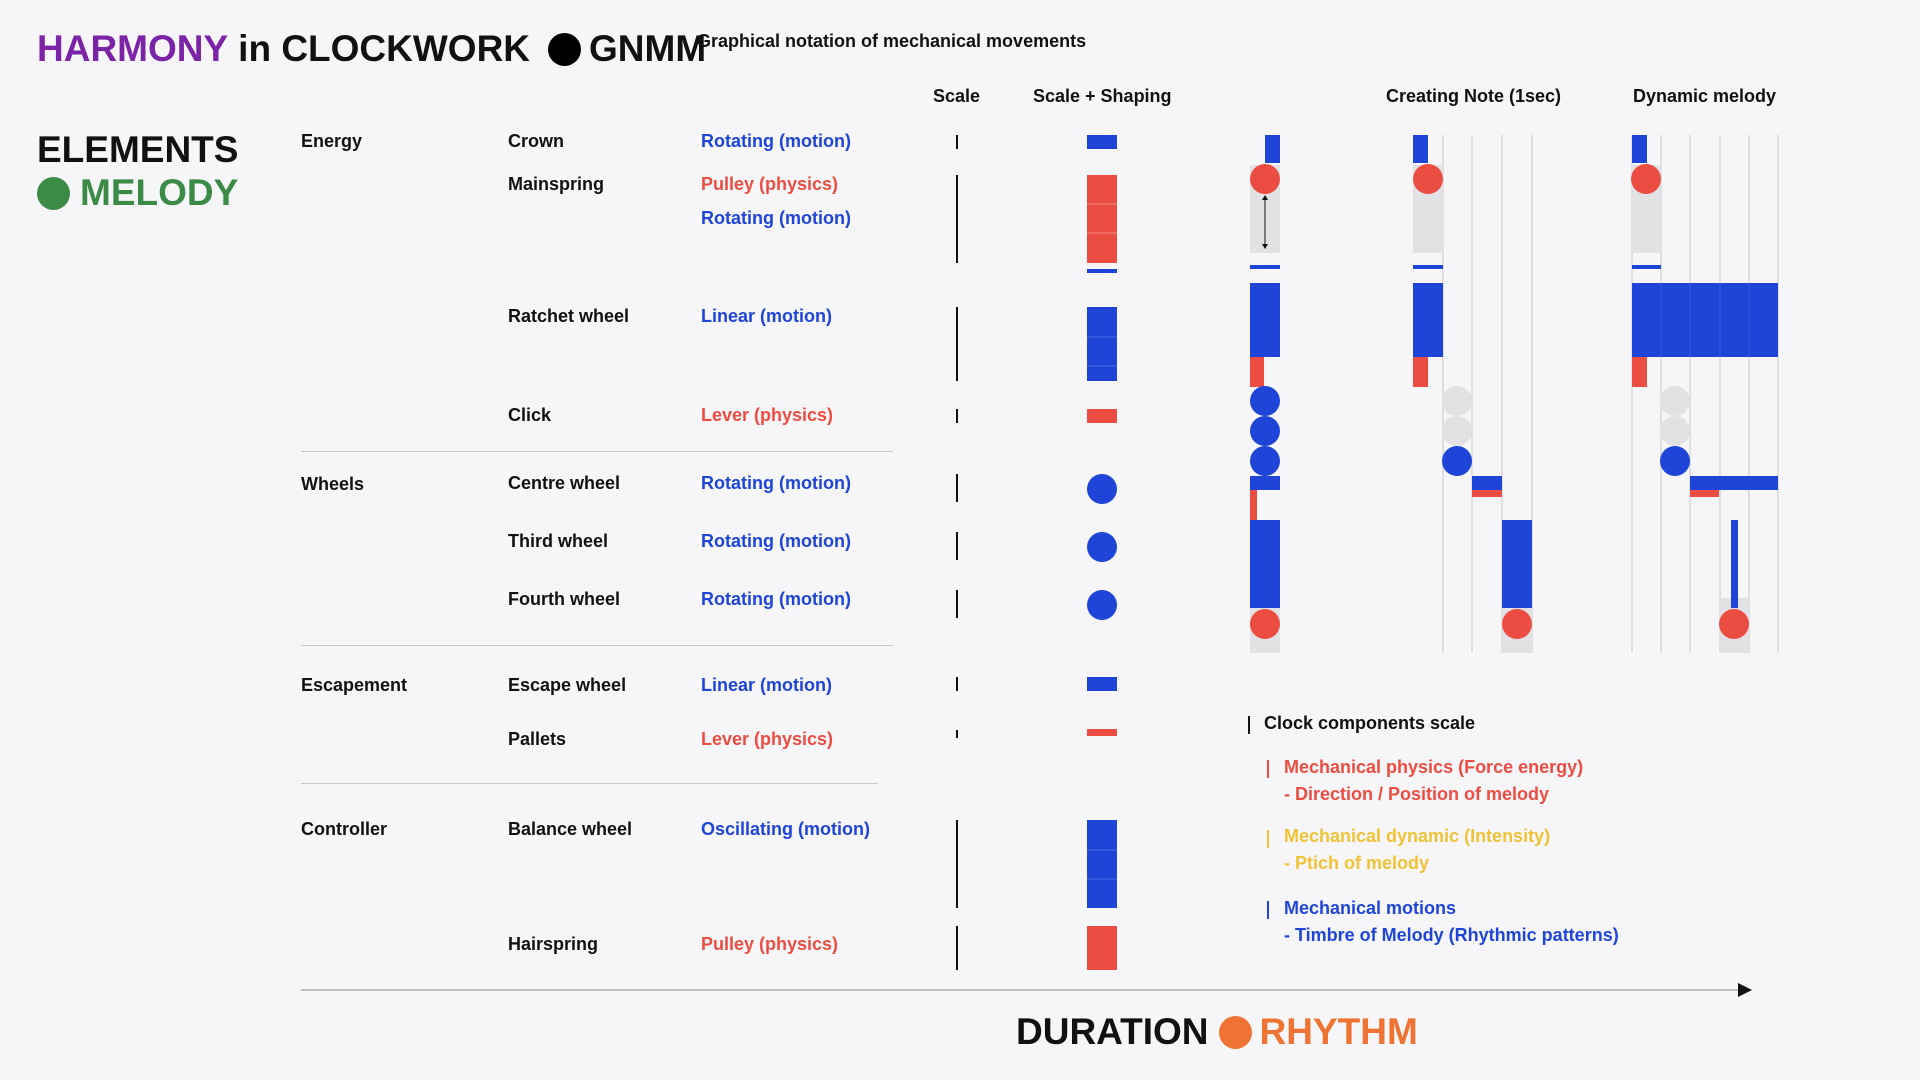 This screenshot has height=1080, width=1920. I want to click on scale-ticks, so click(957, 552).